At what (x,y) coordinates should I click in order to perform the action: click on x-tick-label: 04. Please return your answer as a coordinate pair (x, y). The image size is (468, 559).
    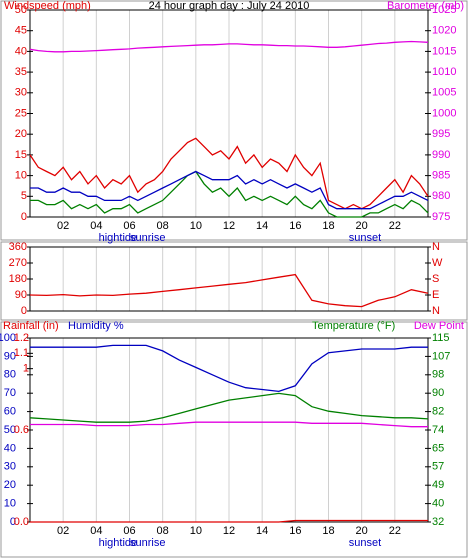
    Looking at the image, I should click on (96, 531).